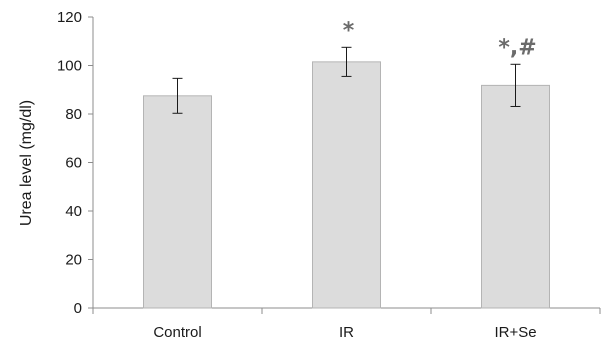  I want to click on y-tick-label: 80, so click(73, 114).